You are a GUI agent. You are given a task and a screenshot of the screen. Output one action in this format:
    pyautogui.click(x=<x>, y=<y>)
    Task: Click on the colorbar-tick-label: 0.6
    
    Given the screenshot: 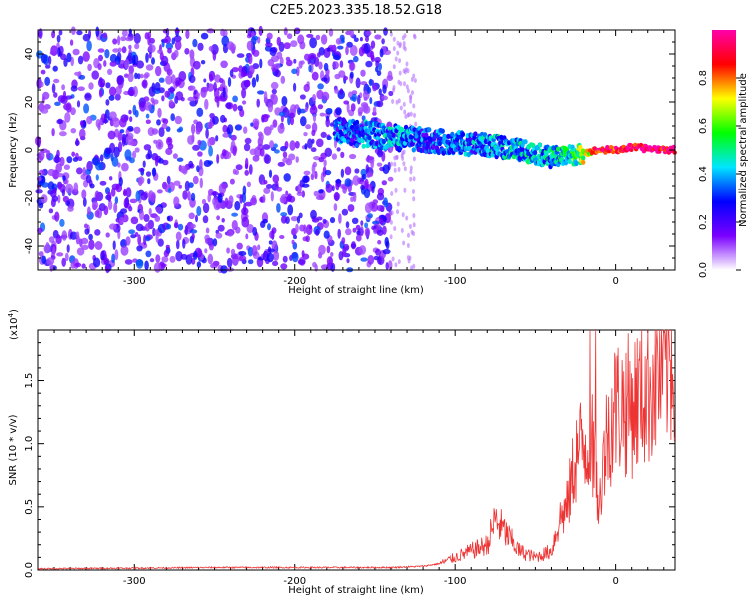 What is the action you would take?
    pyautogui.click(x=703, y=126)
    